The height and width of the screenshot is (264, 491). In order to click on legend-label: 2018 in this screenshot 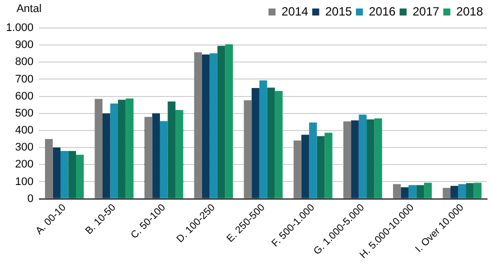, I will do `click(470, 11)`.